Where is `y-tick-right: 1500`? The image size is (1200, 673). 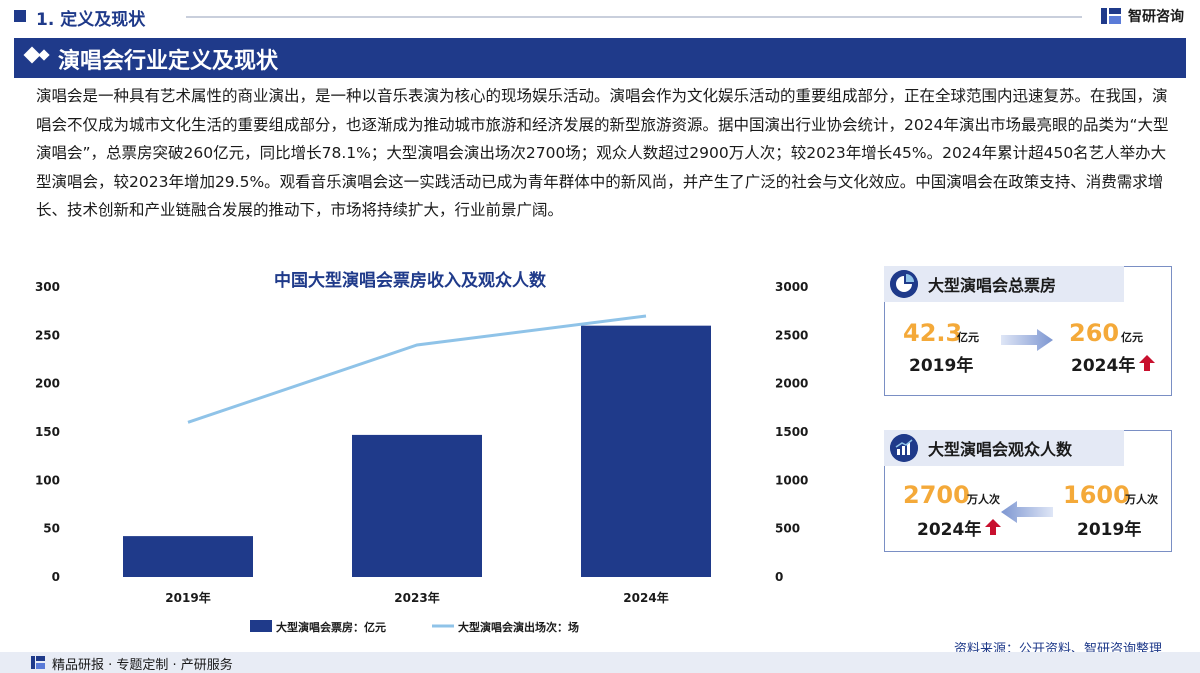
y-tick-right: 1500 is located at coordinates (791, 432).